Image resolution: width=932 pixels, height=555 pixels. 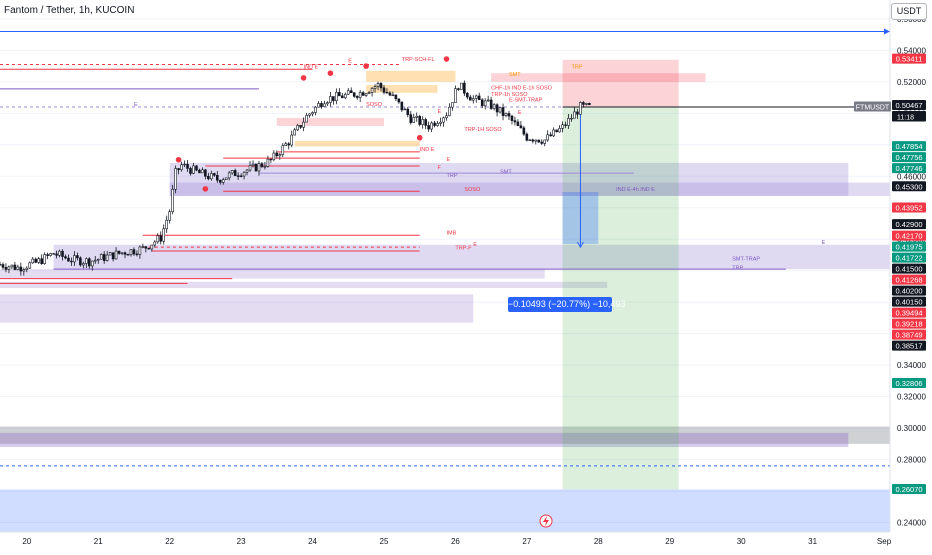 What do you see at coordinates (908, 247) in the screenshot?
I see `price-label-value: 0.41975` at bounding box center [908, 247].